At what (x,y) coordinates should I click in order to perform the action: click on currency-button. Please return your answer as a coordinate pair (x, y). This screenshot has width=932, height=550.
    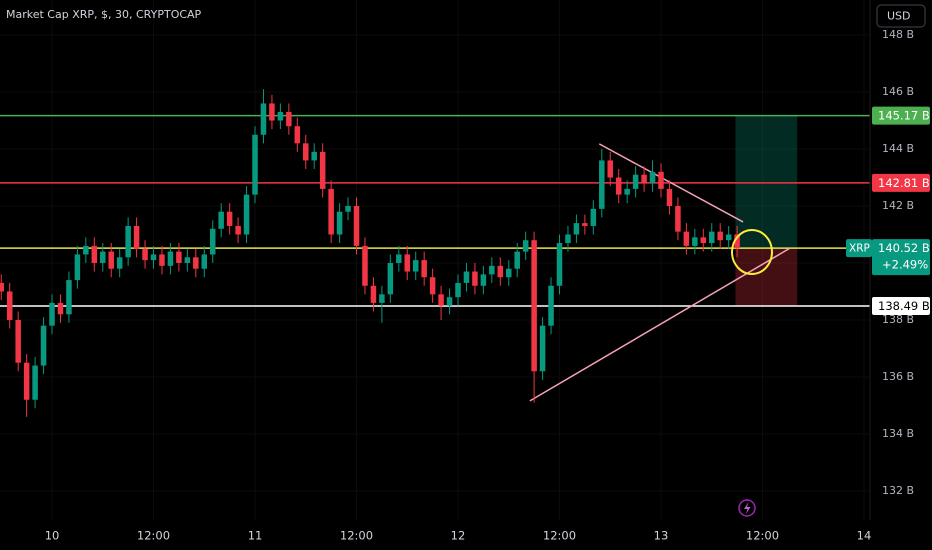
    Looking at the image, I should click on (901, 16).